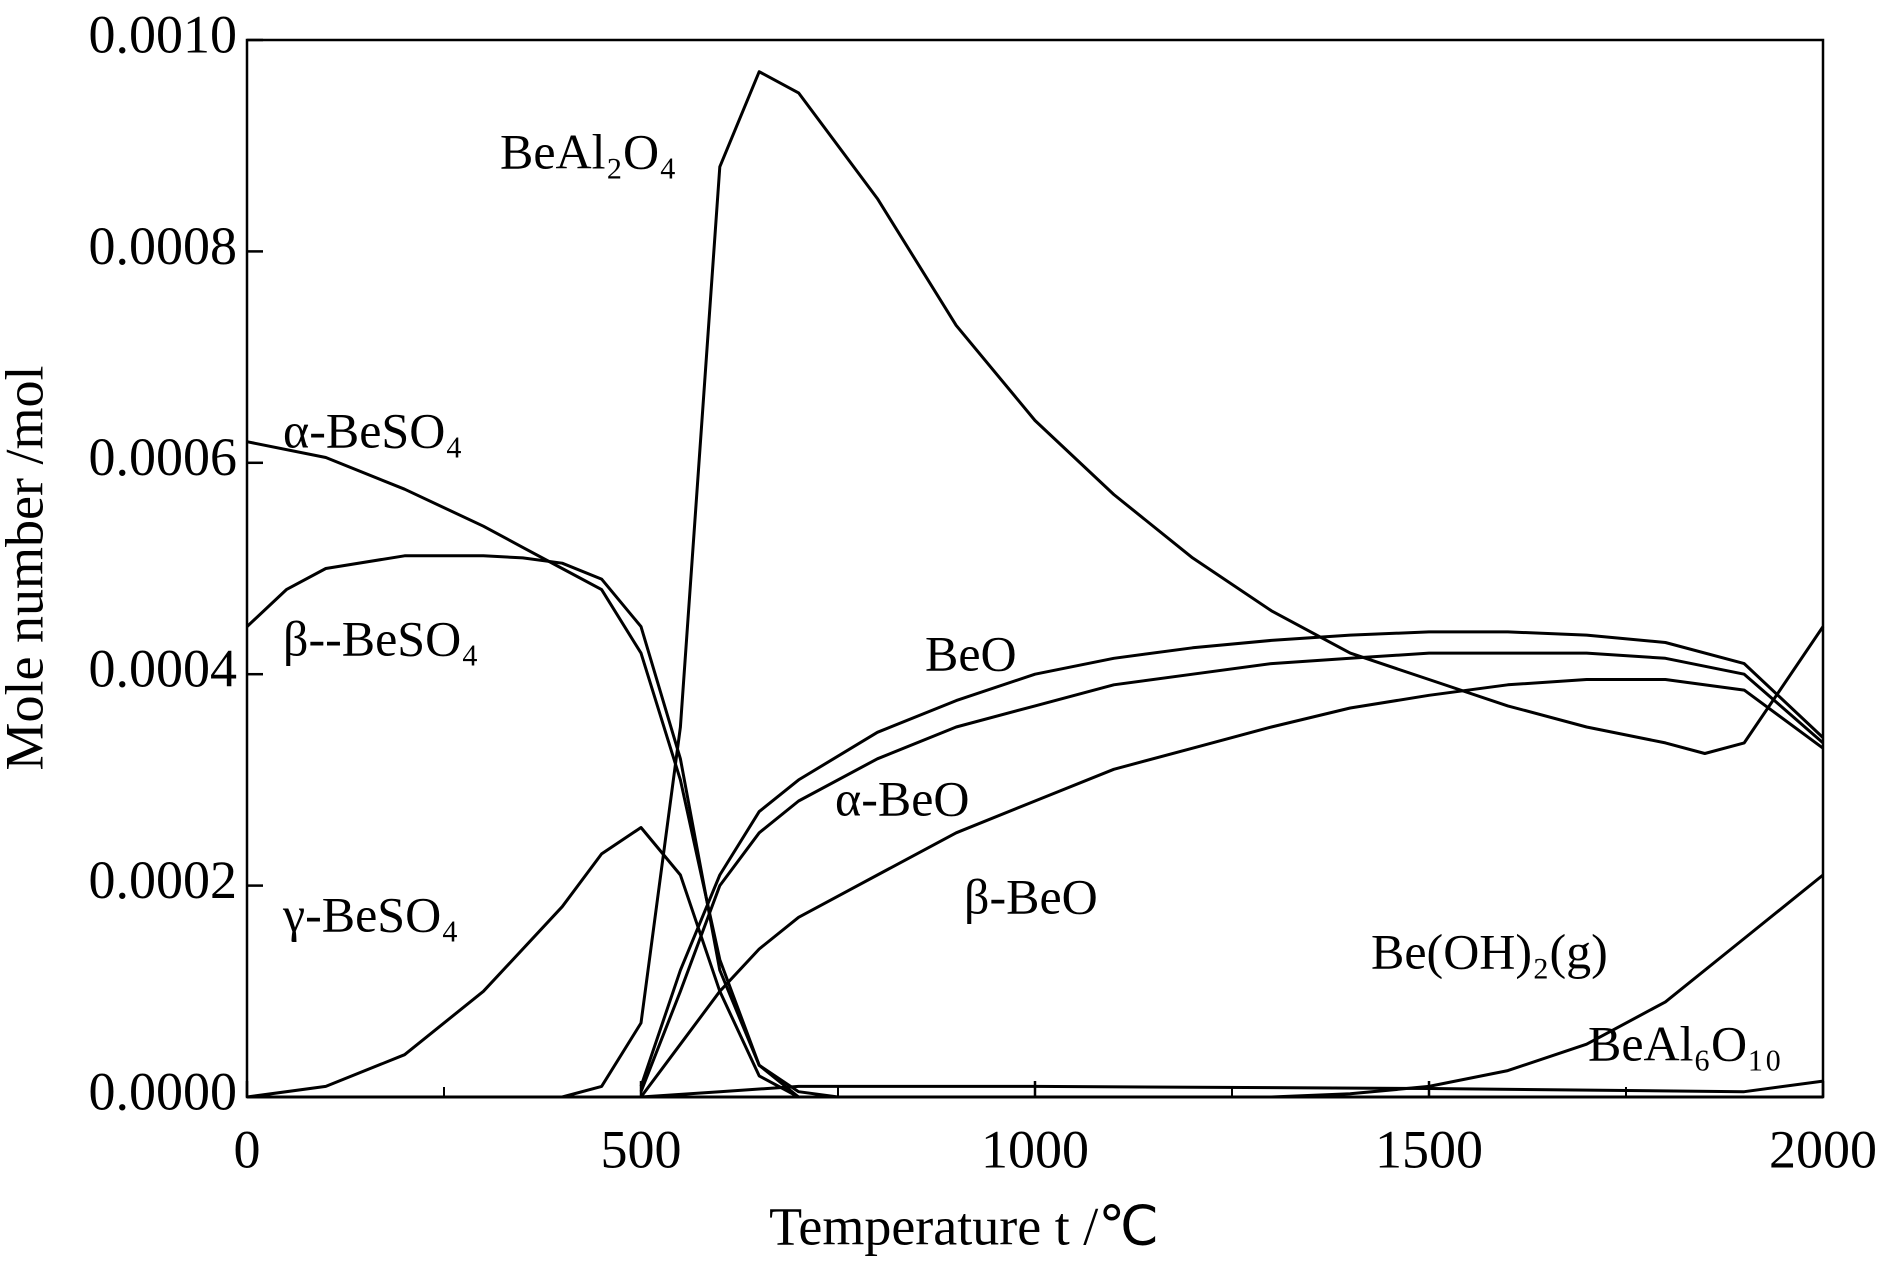 The image size is (1890, 1276). What do you see at coordinates (1429, 1149) in the screenshot?
I see `x-tick-label: 1500` at bounding box center [1429, 1149].